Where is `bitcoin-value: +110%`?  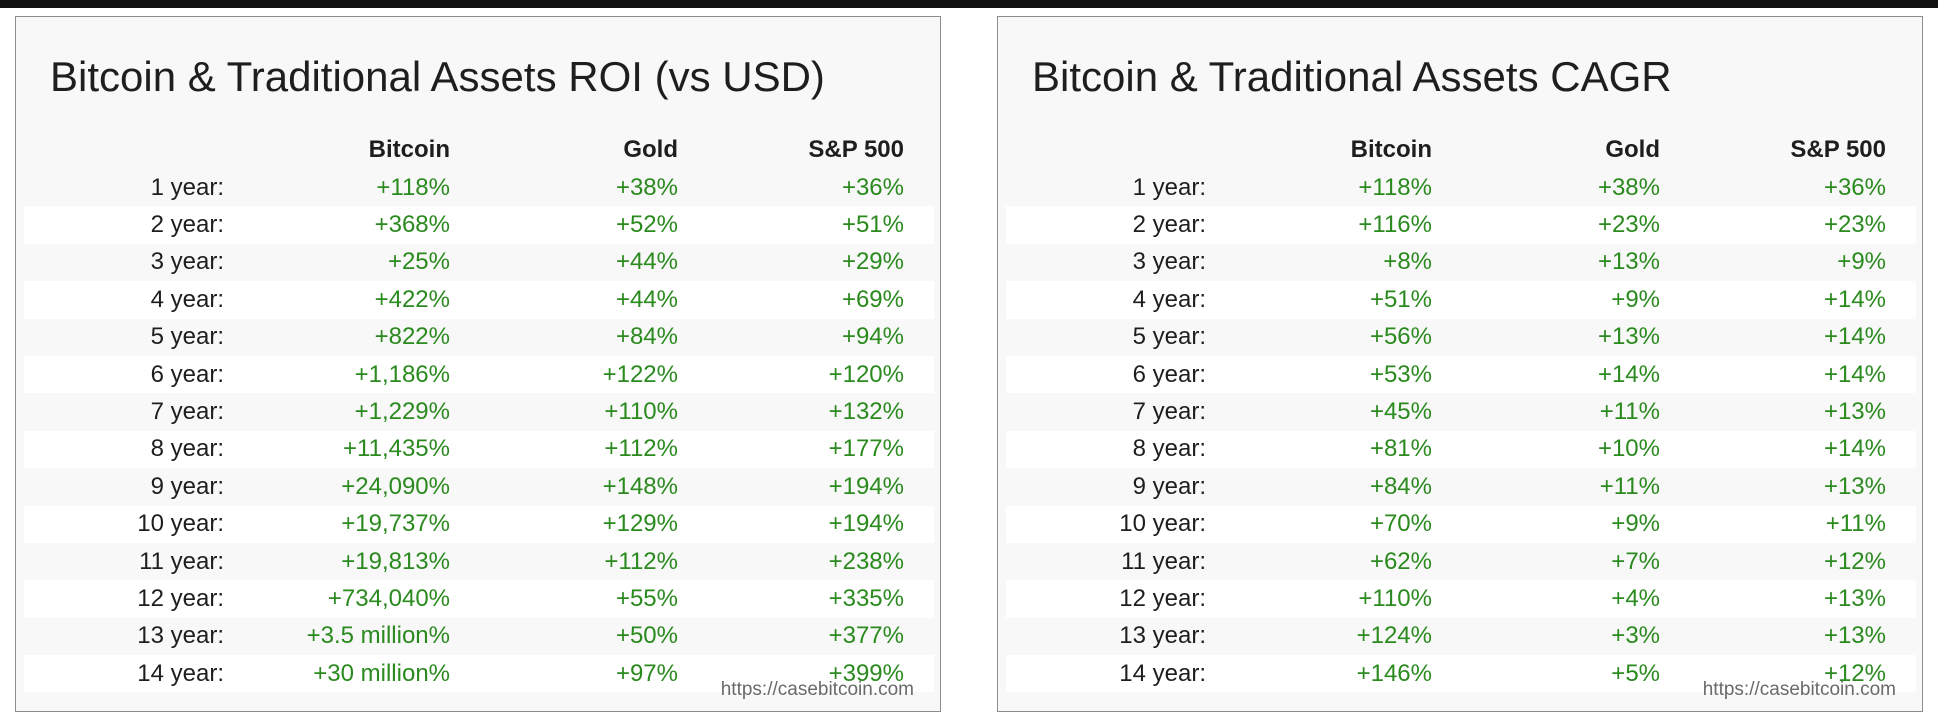 bitcoin-value: +110% is located at coordinates (1395, 598).